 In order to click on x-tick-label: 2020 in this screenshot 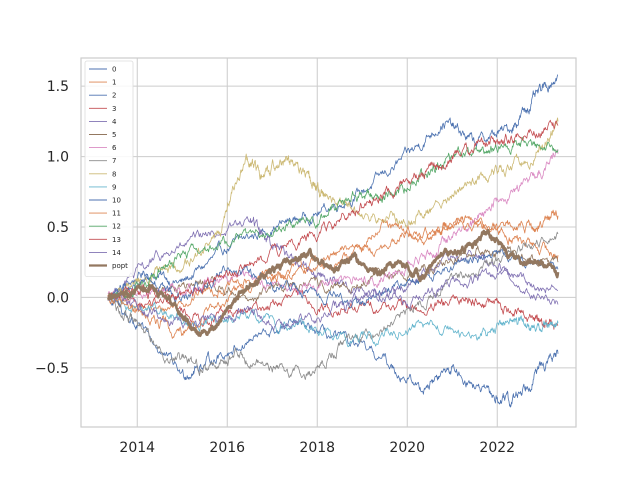, I will do `click(407, 448)`.